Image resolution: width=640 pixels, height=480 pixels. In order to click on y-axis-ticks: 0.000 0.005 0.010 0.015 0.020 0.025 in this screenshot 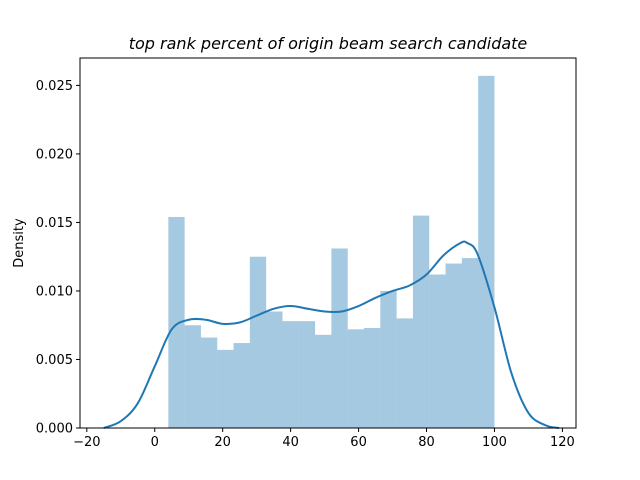, I will do `click(58, 258)`.